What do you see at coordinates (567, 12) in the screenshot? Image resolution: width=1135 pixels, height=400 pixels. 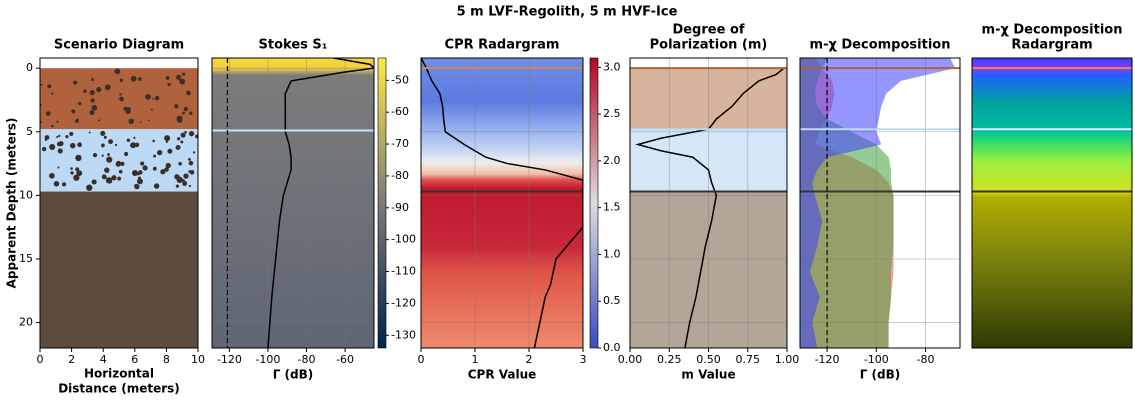 I see `figure-title: 5 m LVF-Regolith, 5 m HVF-Ice` at bounding box center [567, 12].